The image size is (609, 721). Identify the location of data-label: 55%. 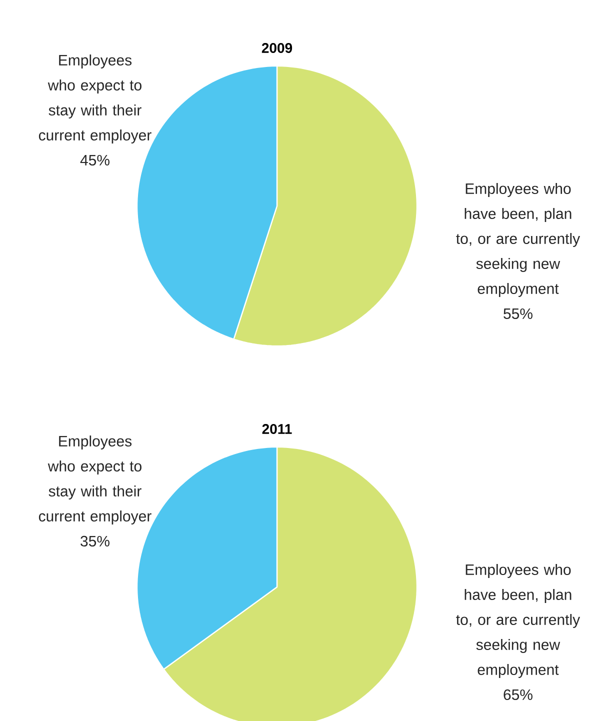
(518, 313).